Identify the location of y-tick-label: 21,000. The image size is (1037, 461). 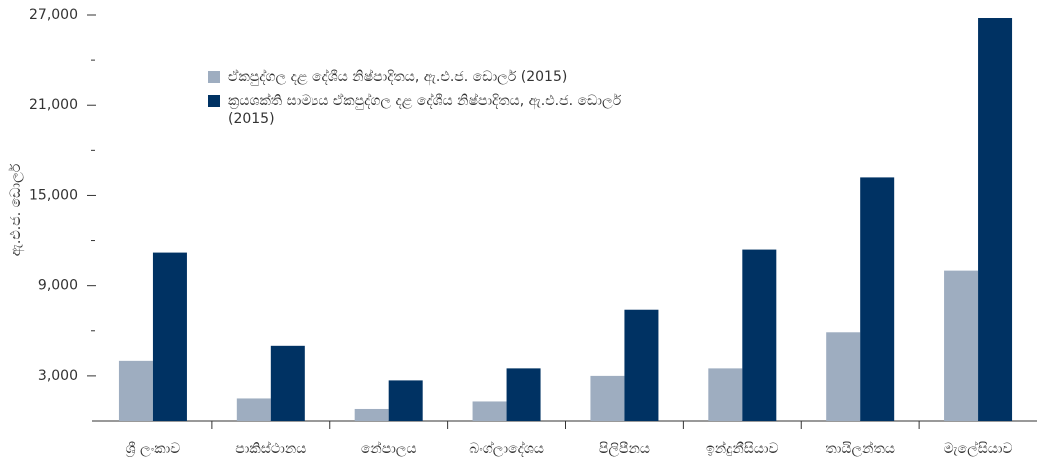
(53, 105).